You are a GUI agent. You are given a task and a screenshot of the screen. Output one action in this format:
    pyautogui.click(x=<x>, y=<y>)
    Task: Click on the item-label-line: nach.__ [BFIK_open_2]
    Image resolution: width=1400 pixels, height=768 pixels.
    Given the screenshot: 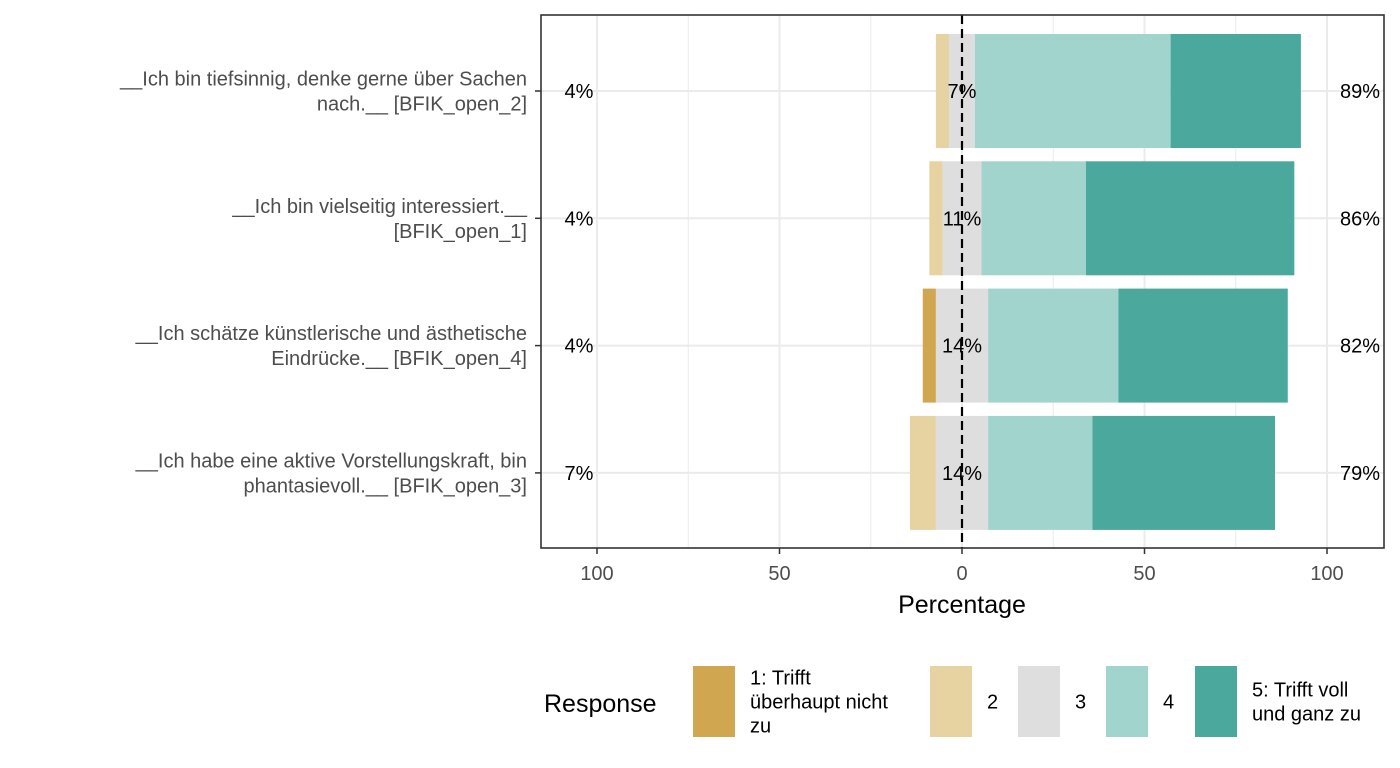 What is the action you would take?
    pyautogui.click(x=422, y=105)
    